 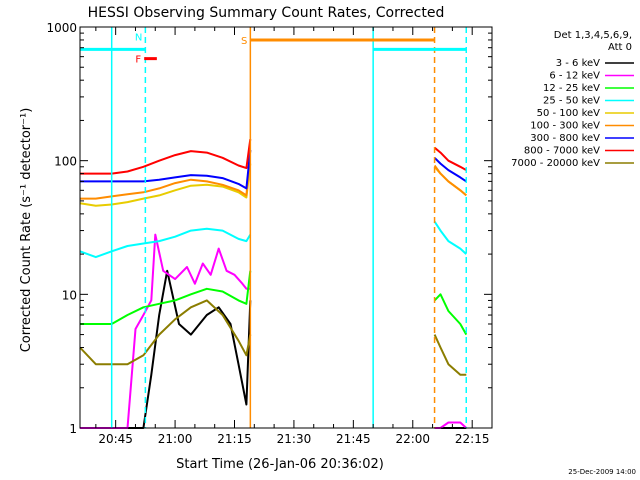 What do you see at coordinates (353, 439) in the screenshot?
I see `x-tick-label-4: 21:45` at bounding box center [353, 439].